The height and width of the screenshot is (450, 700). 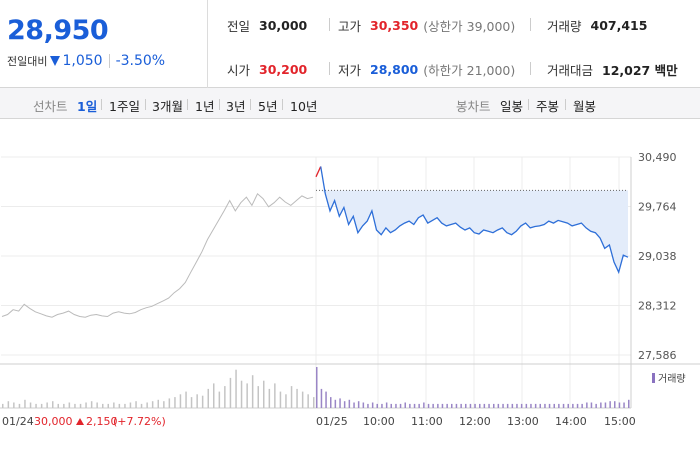 What do you see at coordinates (102, 421) in the screenshot?
I see `prev-day-change: 2,150` at bounding box center [102, 421].